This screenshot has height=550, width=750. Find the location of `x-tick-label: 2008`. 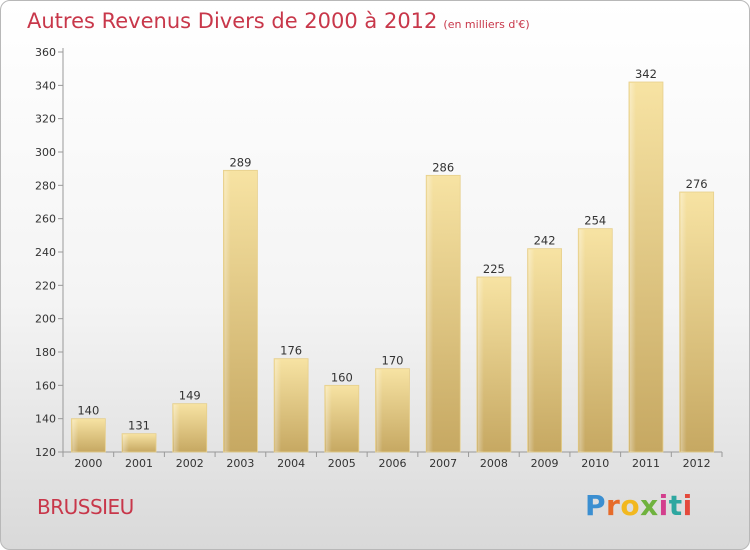

x-tick-label: 2008 is located at coordinates (494, 463).